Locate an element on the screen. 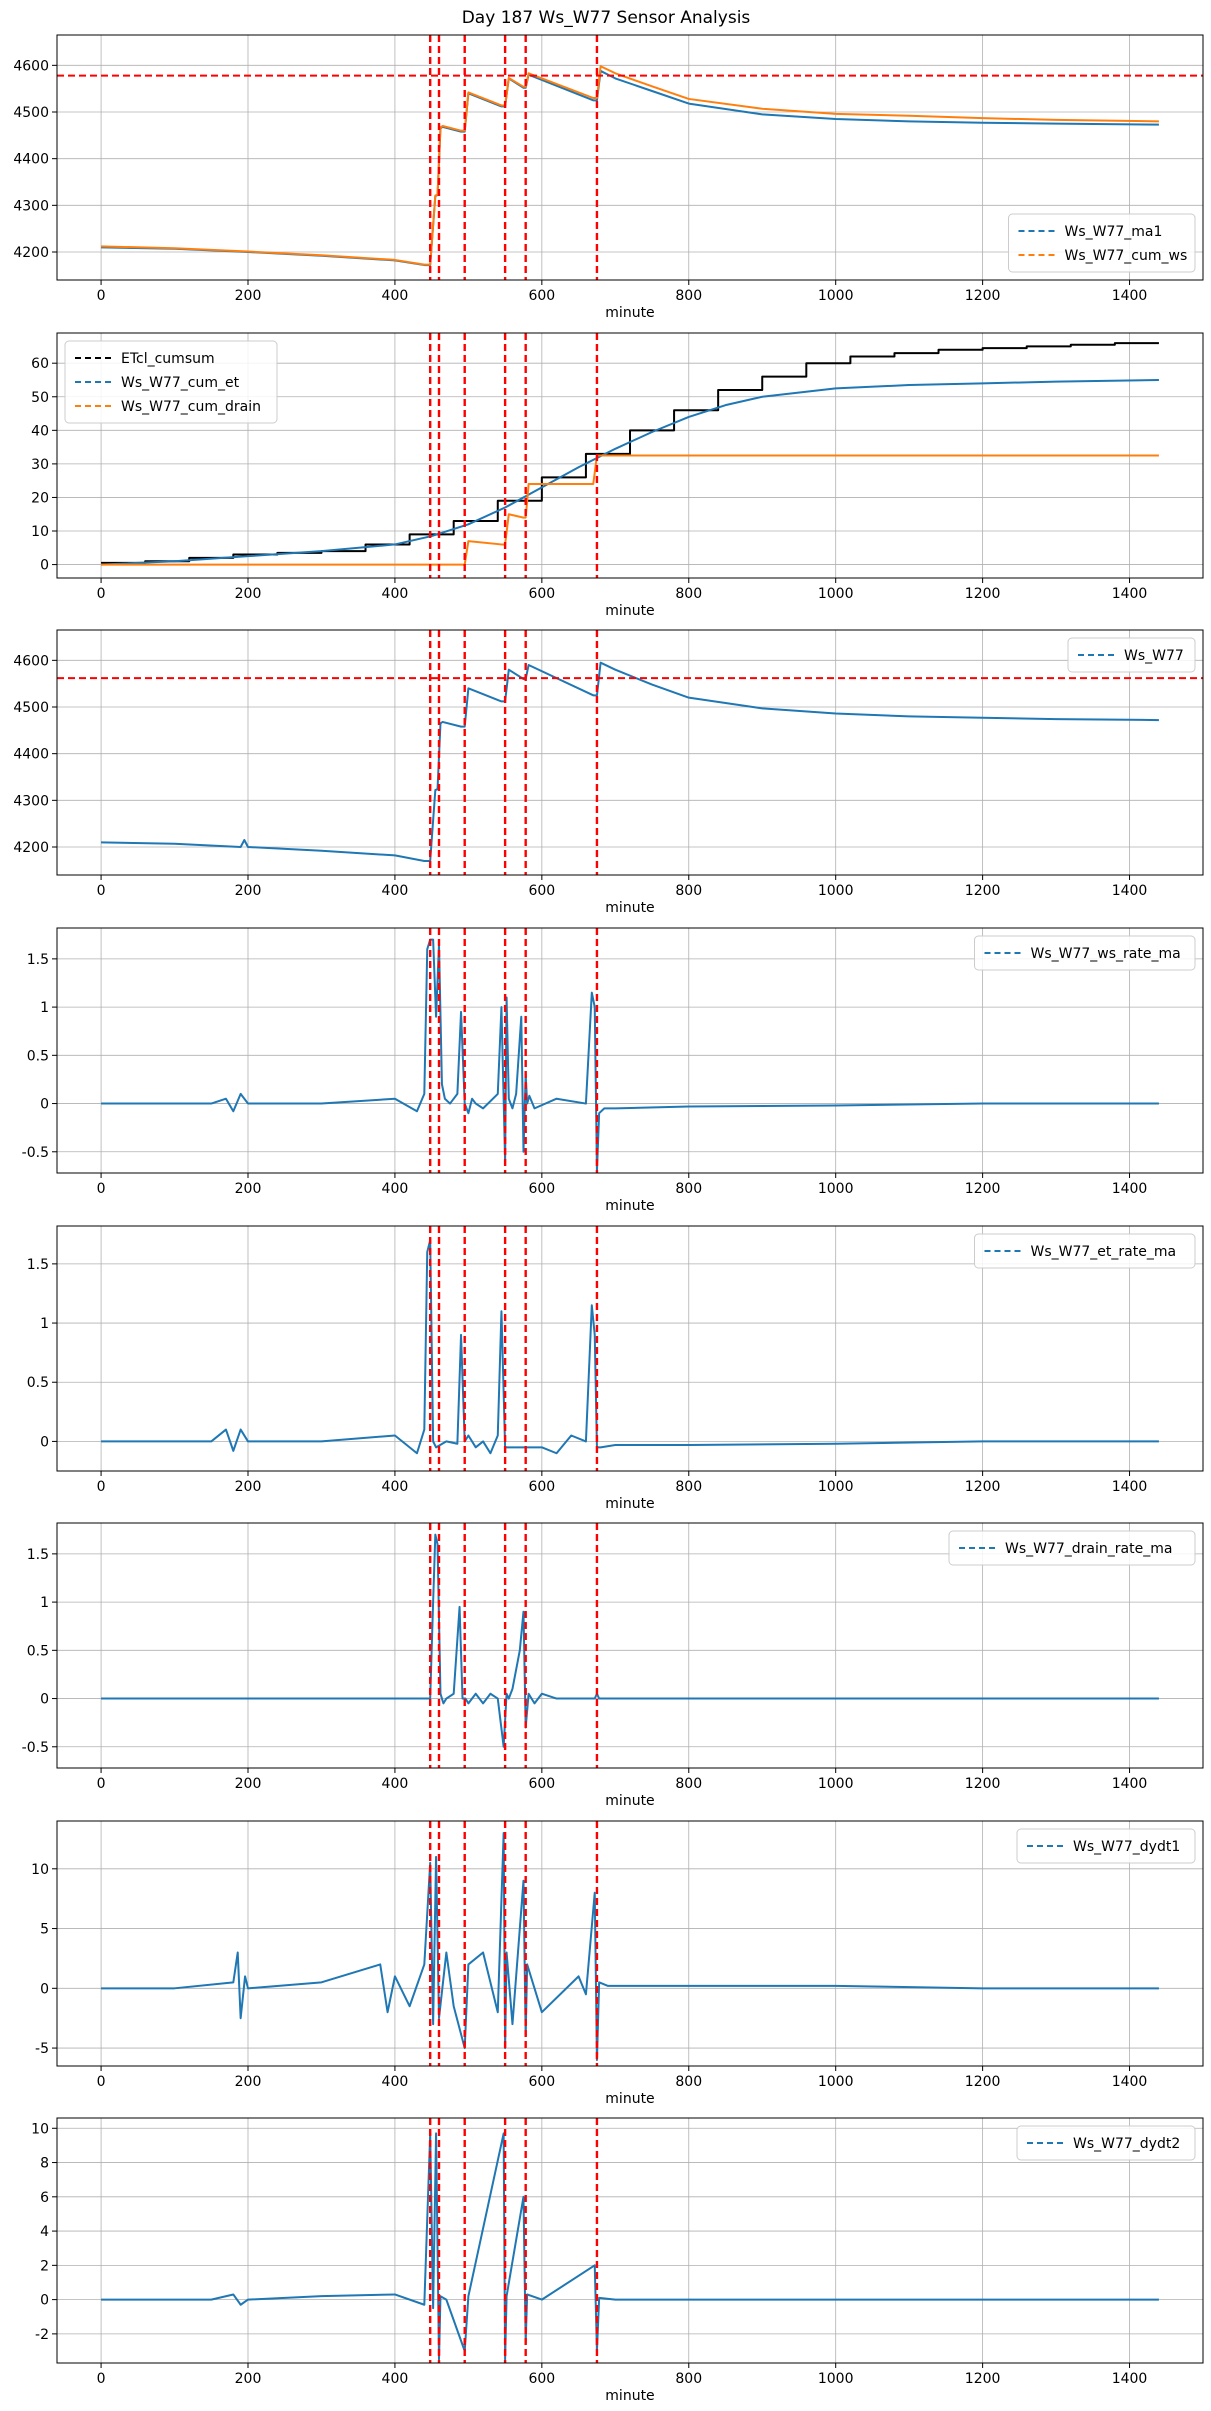 The image size is (1211, 2411). figure-title: Day 187 Ws_W77 Sensor Analysis is located at coordinates (606, 18).